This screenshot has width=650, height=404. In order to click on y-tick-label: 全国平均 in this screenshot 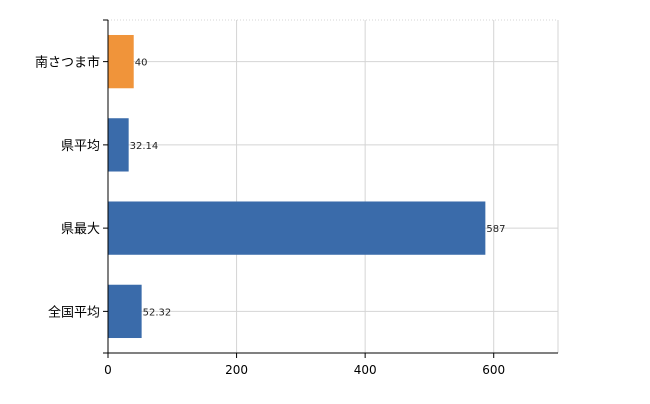, I will do `click(74, 312)`.